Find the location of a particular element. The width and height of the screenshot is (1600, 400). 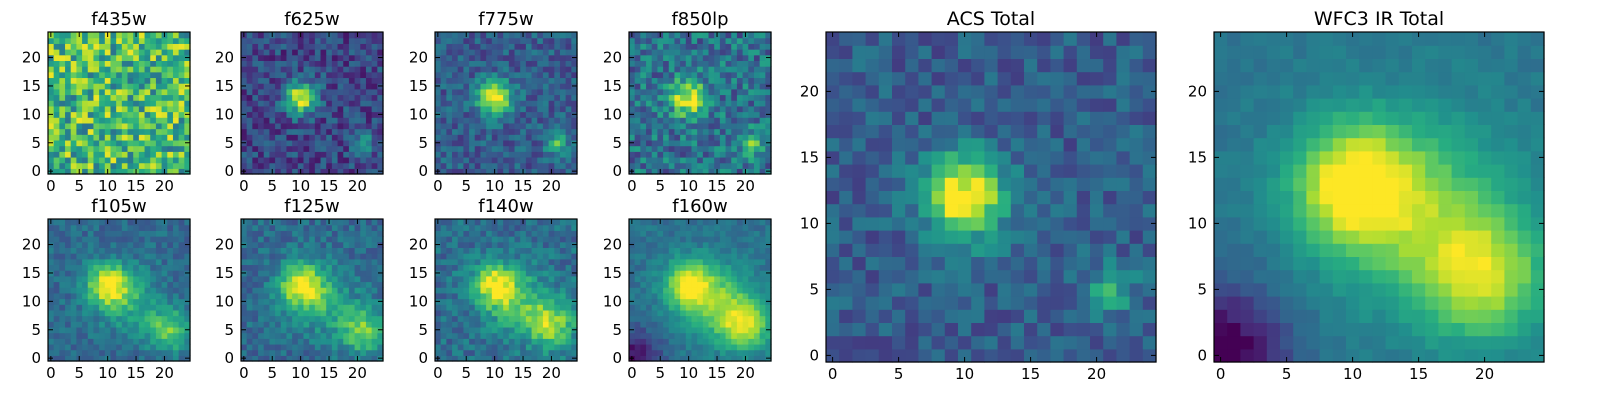

heatmap-cells is located at coordinates (119, 290).